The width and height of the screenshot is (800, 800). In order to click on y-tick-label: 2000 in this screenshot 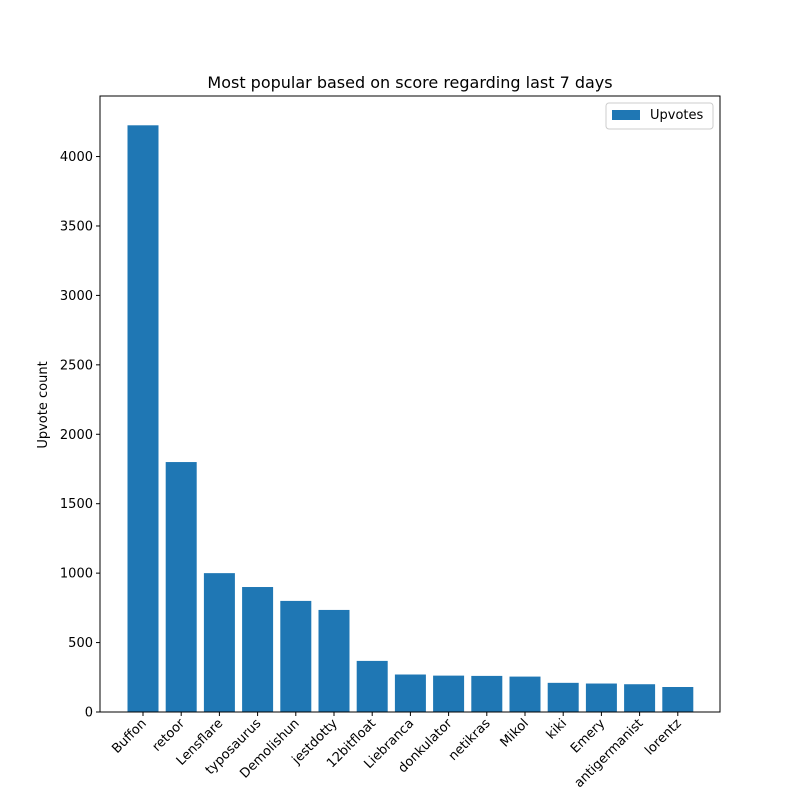, I will do `click(76, 435)`.